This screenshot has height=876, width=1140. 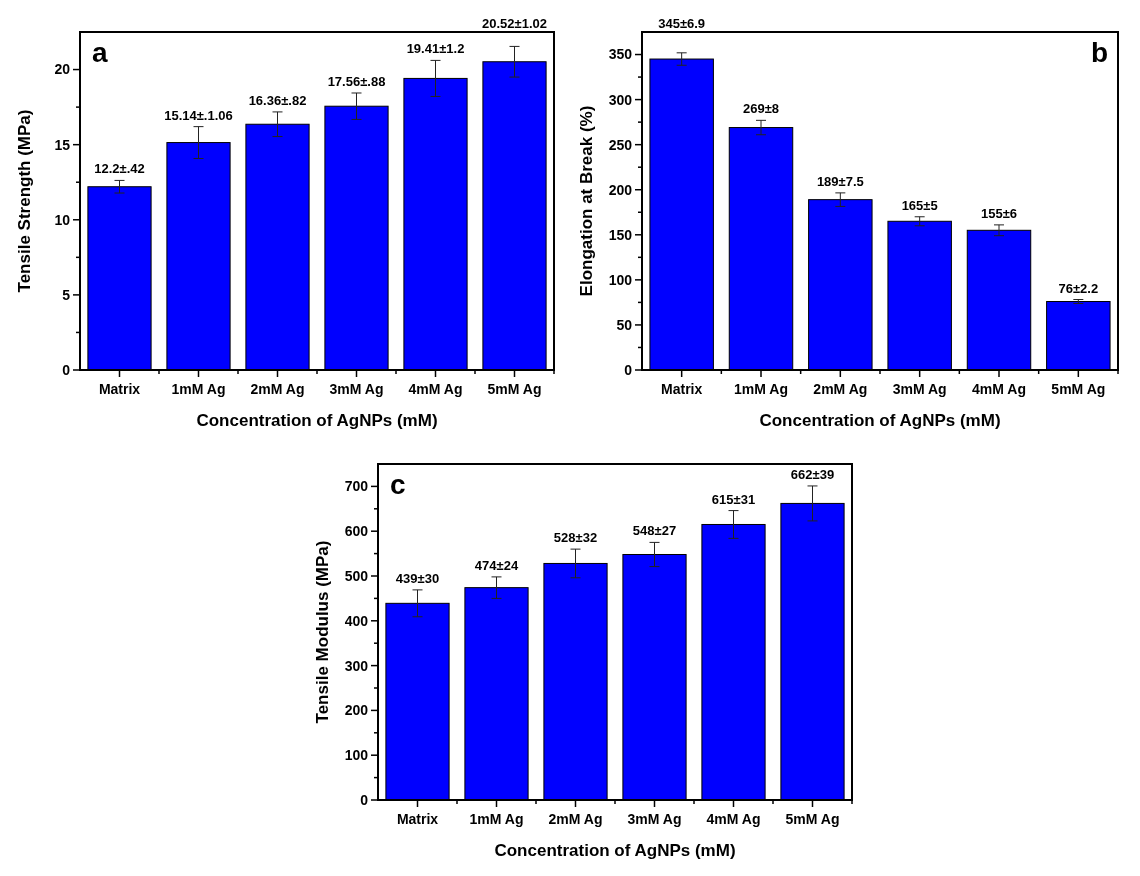 I want to click on data-label: 16.36±.82, so click(x=277, y=100).